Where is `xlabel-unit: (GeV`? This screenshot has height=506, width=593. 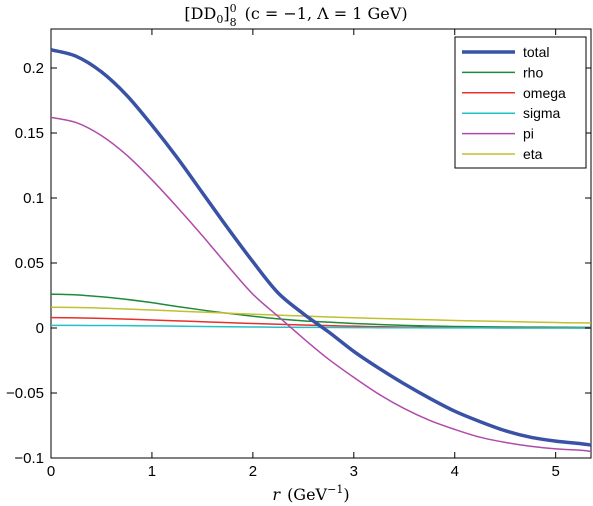 xlabel-unit: (GeV is located at coordinates (307, 494).